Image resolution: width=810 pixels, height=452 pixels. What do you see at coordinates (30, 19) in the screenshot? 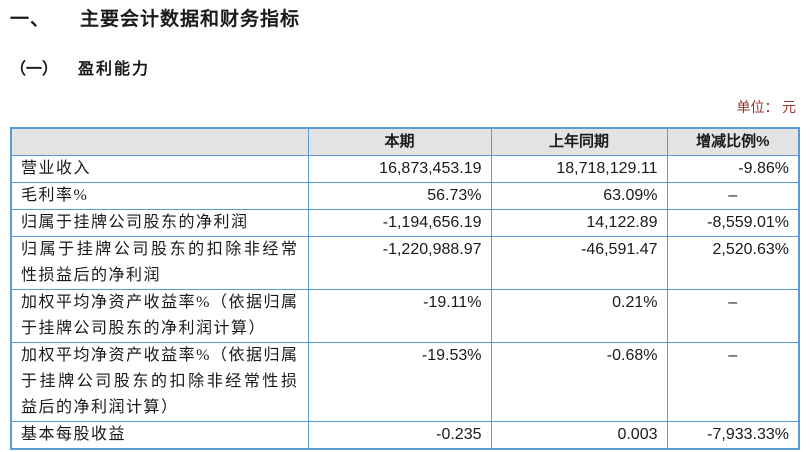
I see `section-number: 一、` at bounding box center [30, 19].